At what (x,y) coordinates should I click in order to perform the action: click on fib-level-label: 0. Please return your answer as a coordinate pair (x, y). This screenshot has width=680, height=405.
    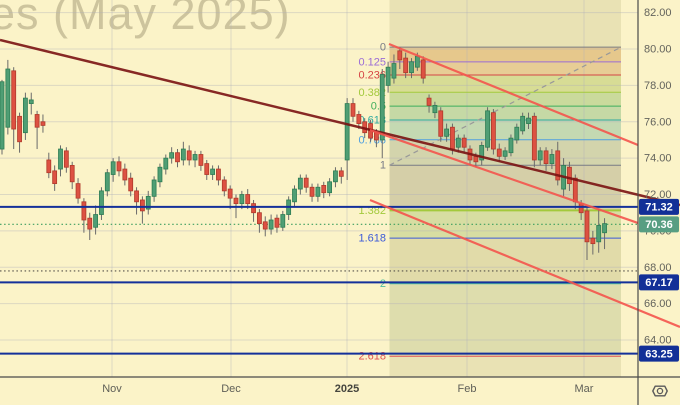
    Looking at the image, I should click on (383, 48).